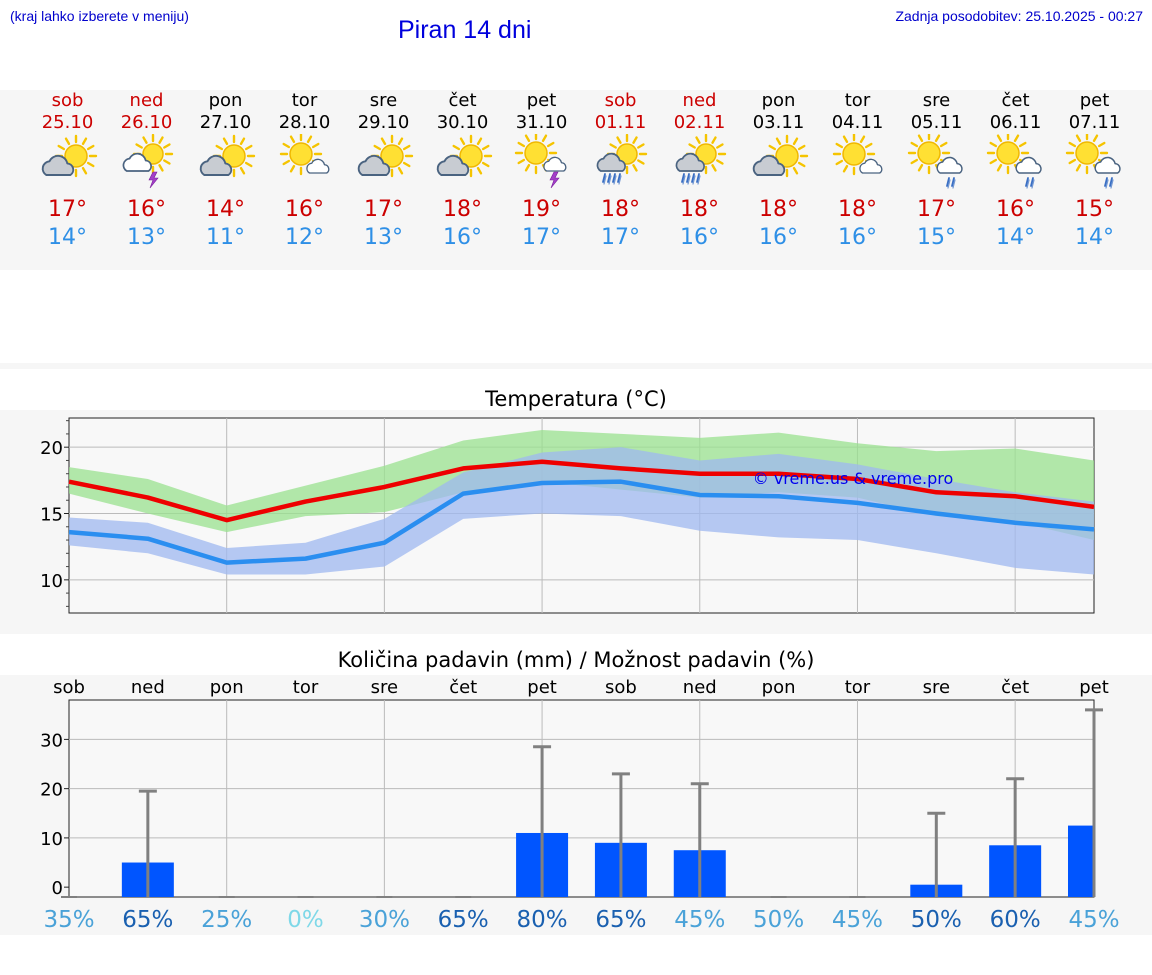  I want to click on day-column: čet 30.10 18° 16°, so click(462, 171).